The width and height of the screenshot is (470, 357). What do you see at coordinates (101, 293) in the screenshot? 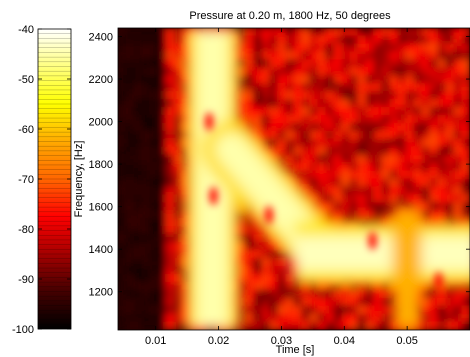
I see `y-tick-label: 1200` at bounding box center [101, 293].